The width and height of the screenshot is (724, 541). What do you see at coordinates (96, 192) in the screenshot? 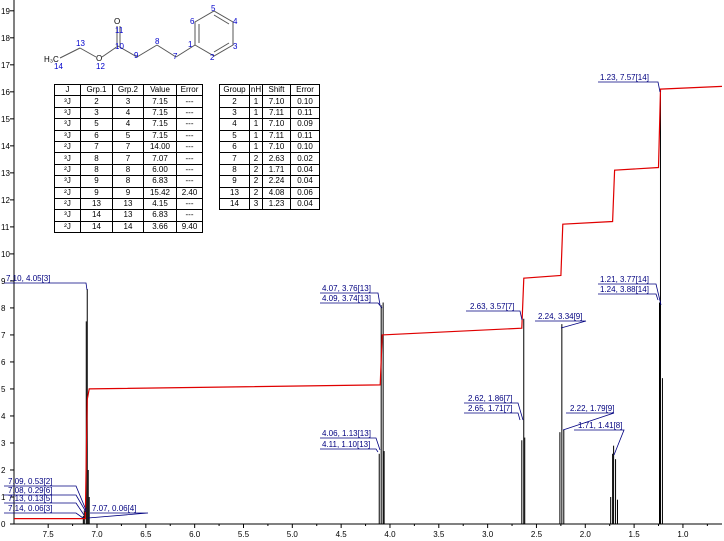
I see `table-cell: 9` at bounding box center [96, 192].